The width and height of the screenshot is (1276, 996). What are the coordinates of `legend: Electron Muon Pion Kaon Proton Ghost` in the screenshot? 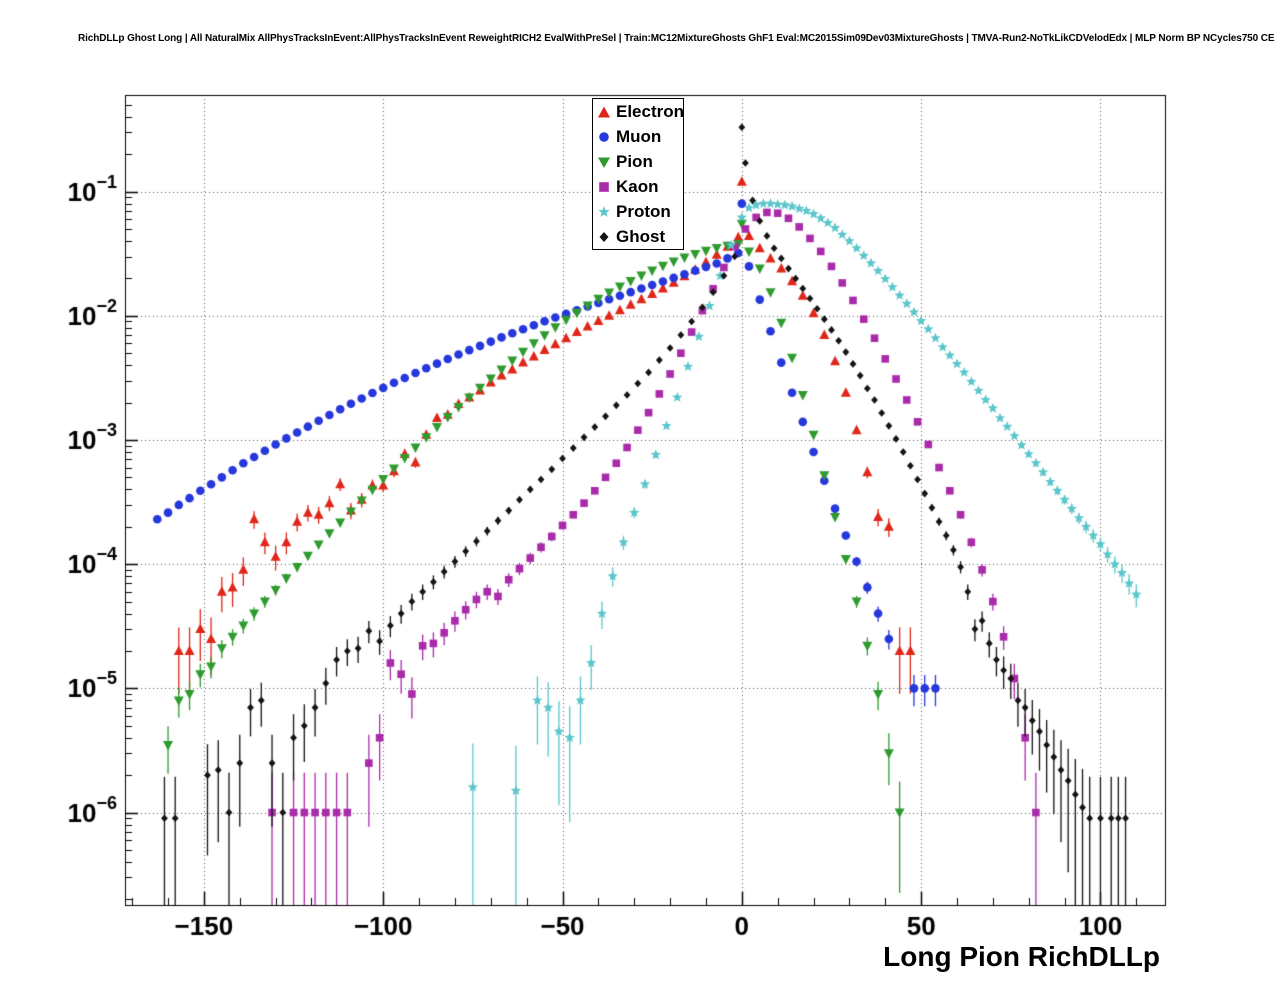 It's located at (638, 174).